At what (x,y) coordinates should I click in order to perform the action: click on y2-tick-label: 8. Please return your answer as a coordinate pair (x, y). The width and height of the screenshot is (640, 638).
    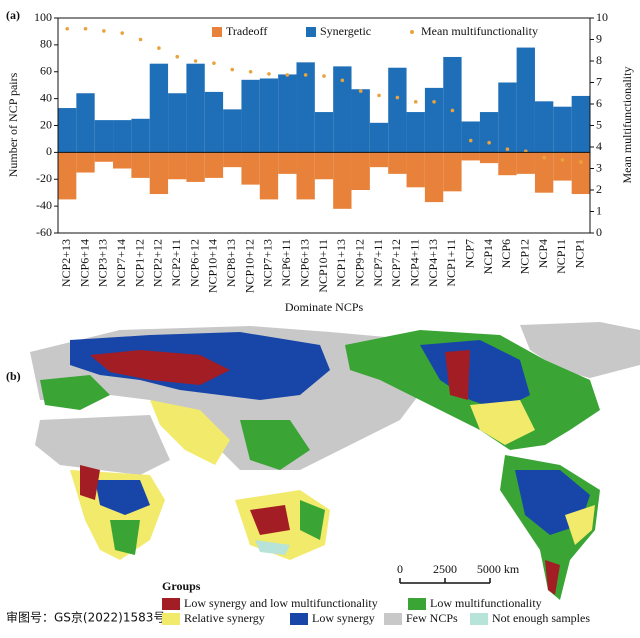
    Looking at the image, I should click on (599, 60).